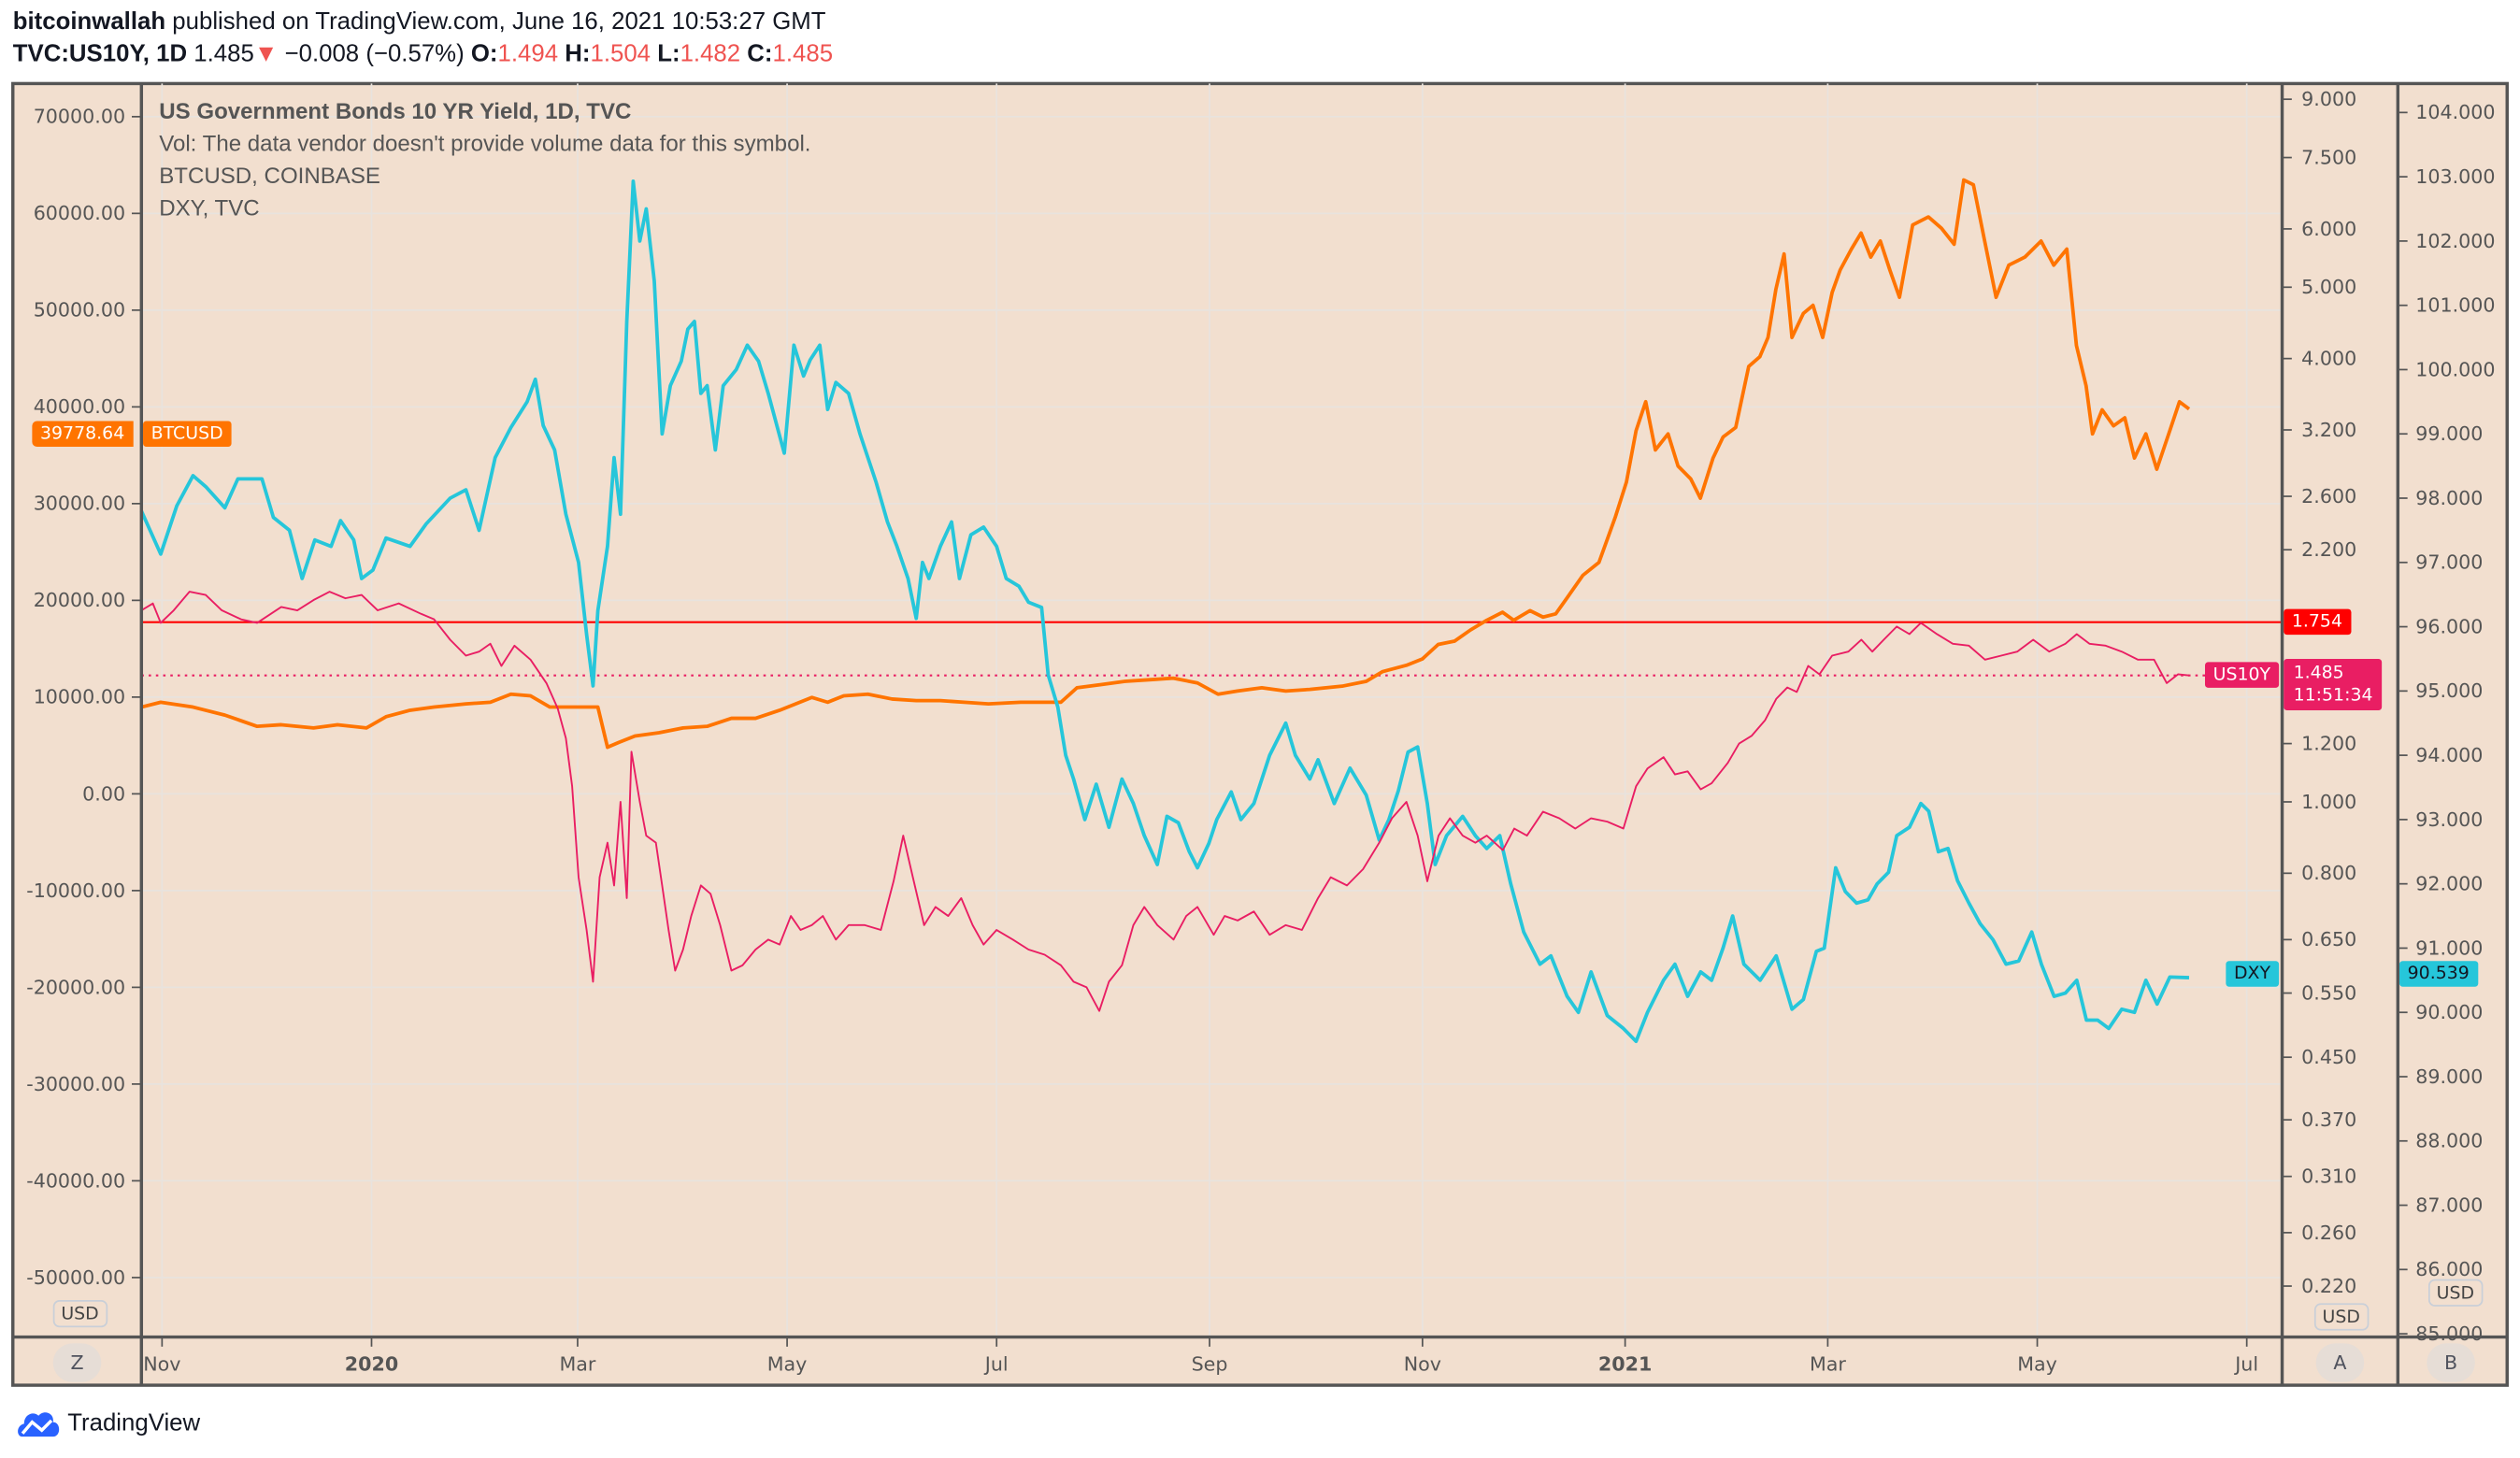 The image size is (2520, 1458). Describe the element at coordinates (2328, 1286) in the screenshot. I see `axis-a-label: 0.220` at that location.